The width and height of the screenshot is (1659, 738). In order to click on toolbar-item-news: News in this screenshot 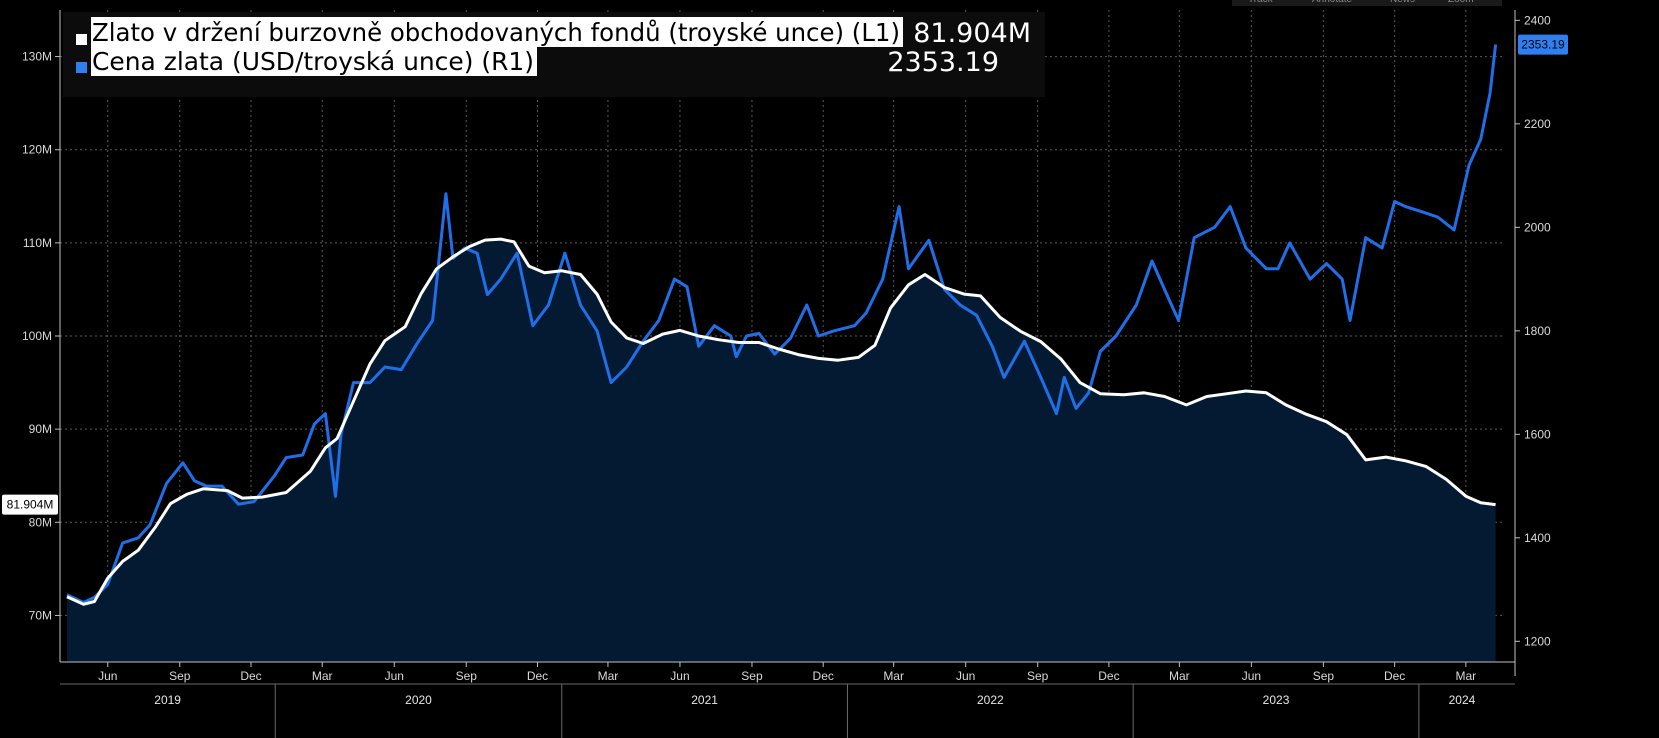, I will do `click(1402, 2)`.